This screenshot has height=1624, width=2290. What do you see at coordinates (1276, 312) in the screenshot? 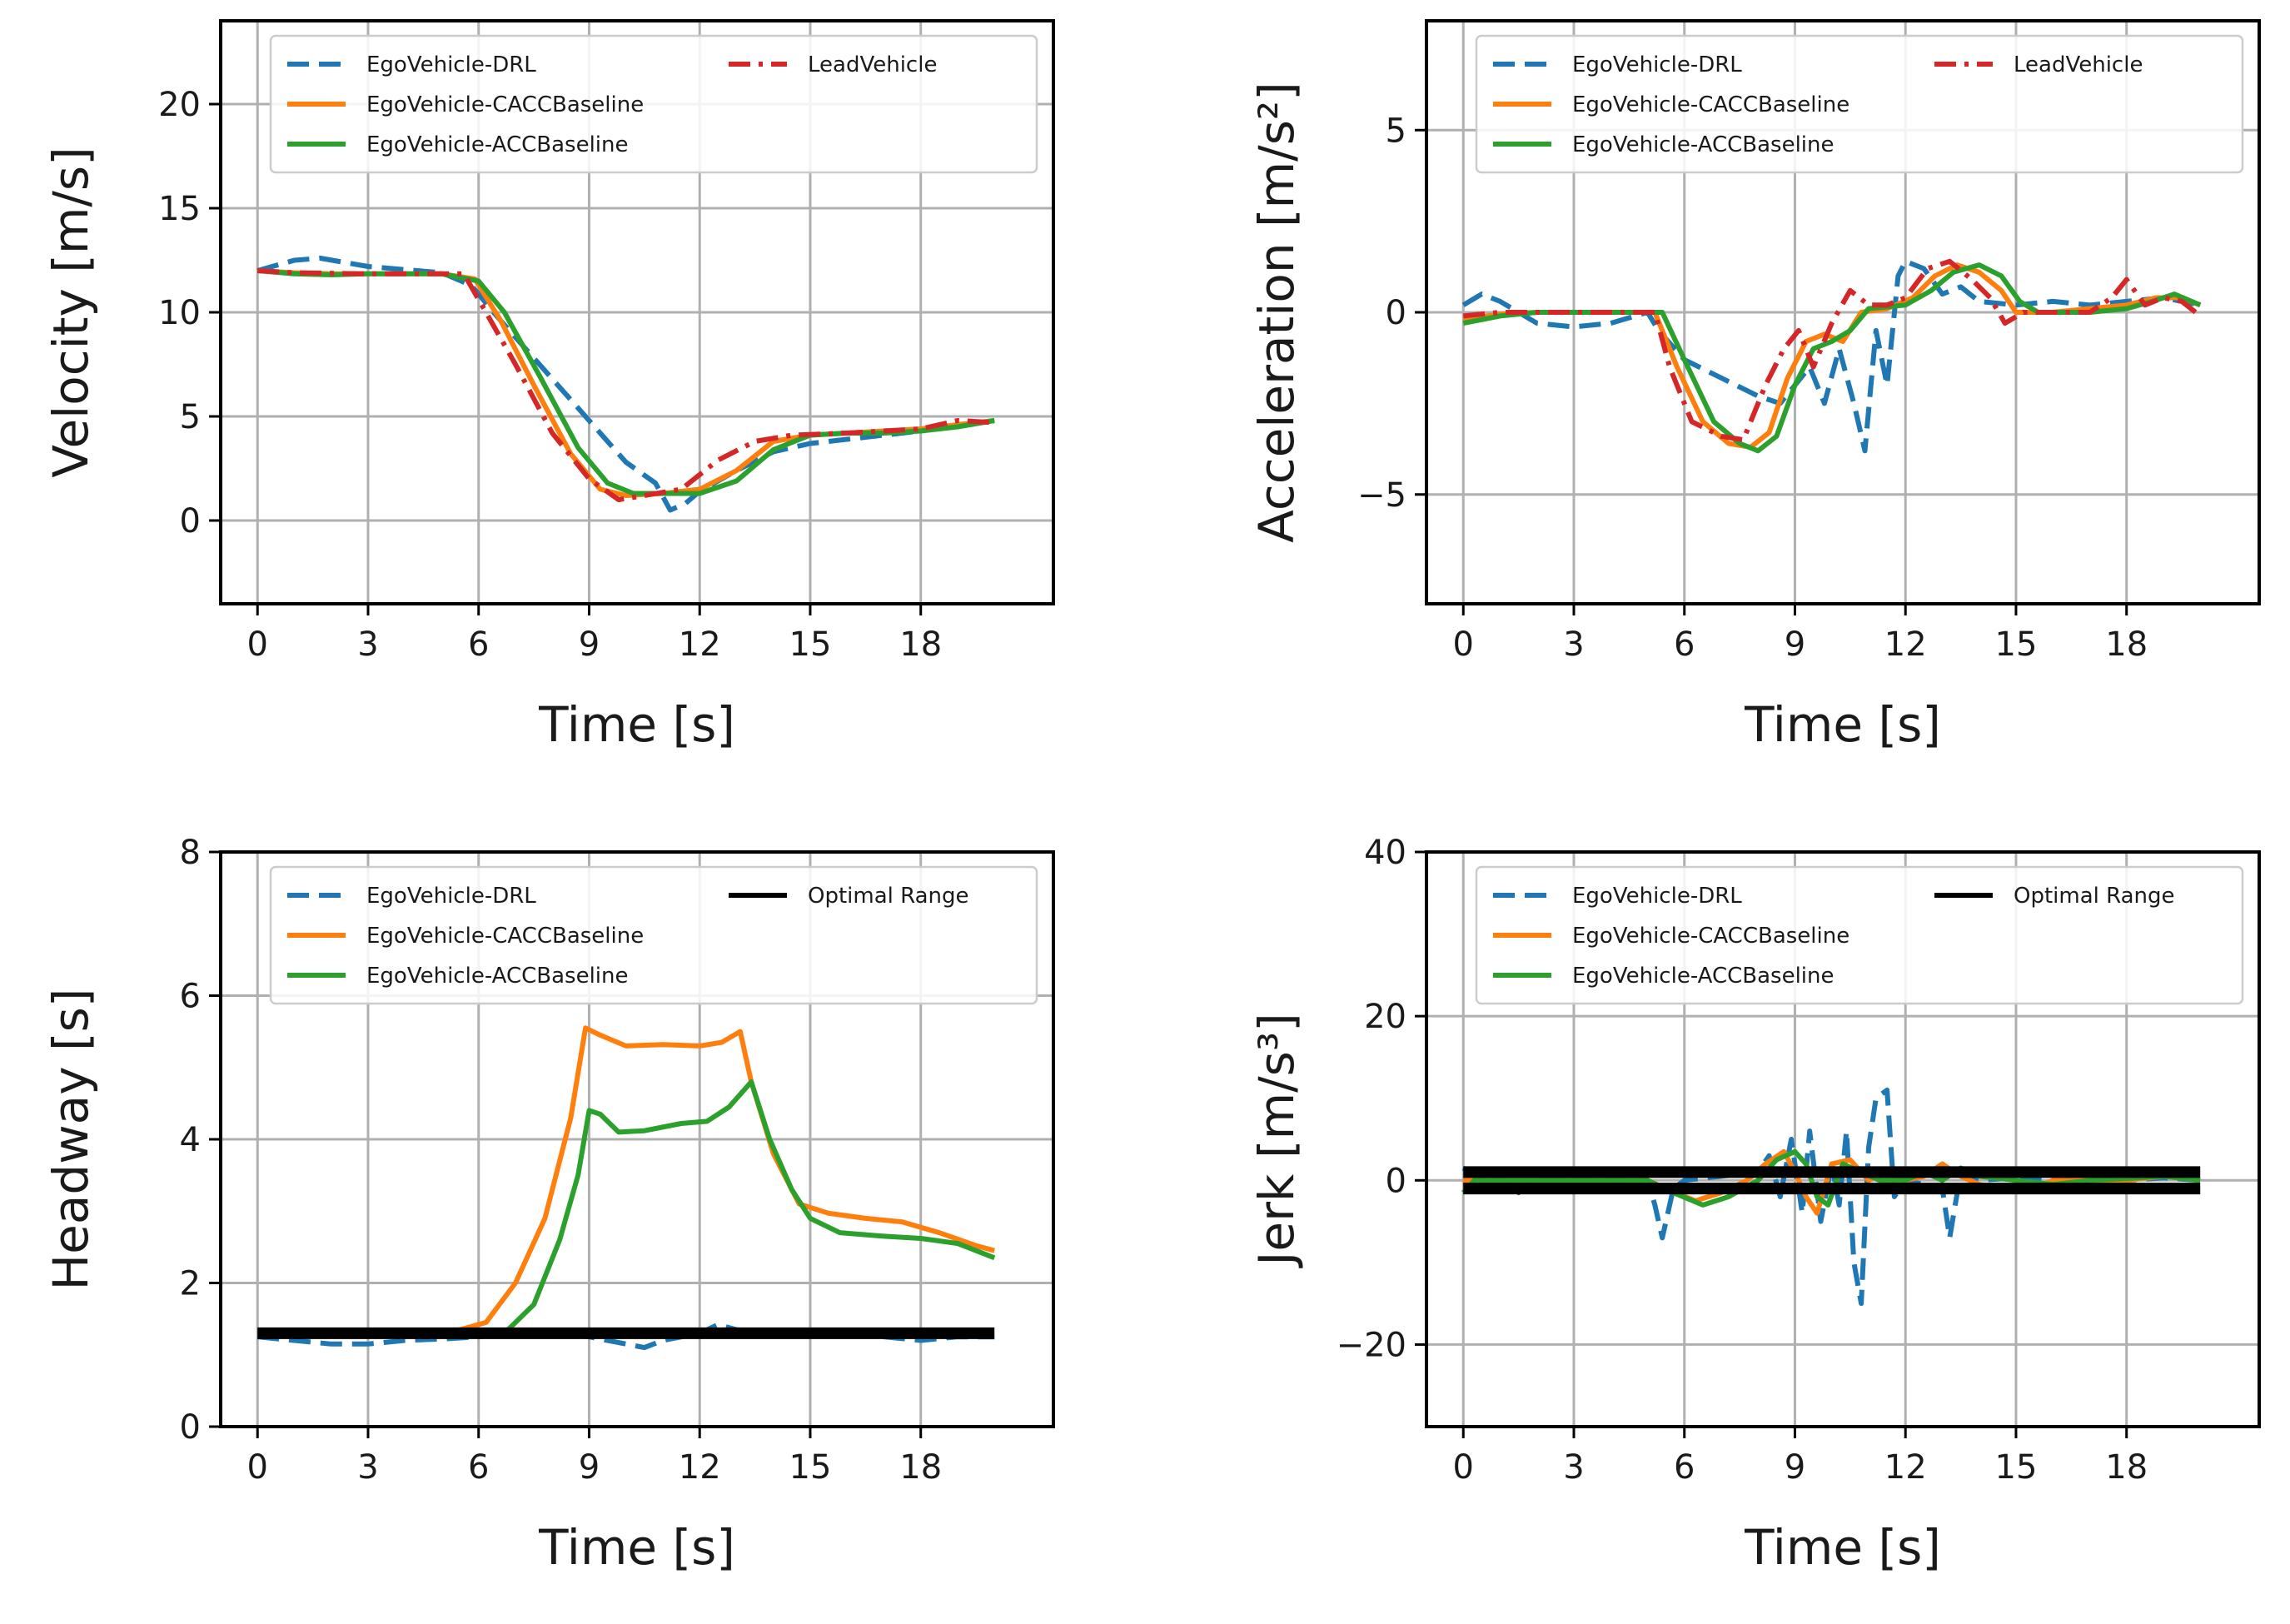
I see `y-axis-label: Acceleration [m/s²]` at bounding box center [1276, 312].